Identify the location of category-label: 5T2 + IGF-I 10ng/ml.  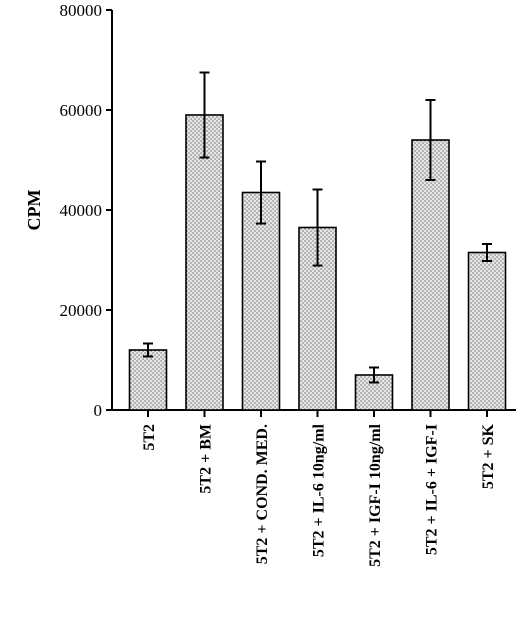
(375, 494).